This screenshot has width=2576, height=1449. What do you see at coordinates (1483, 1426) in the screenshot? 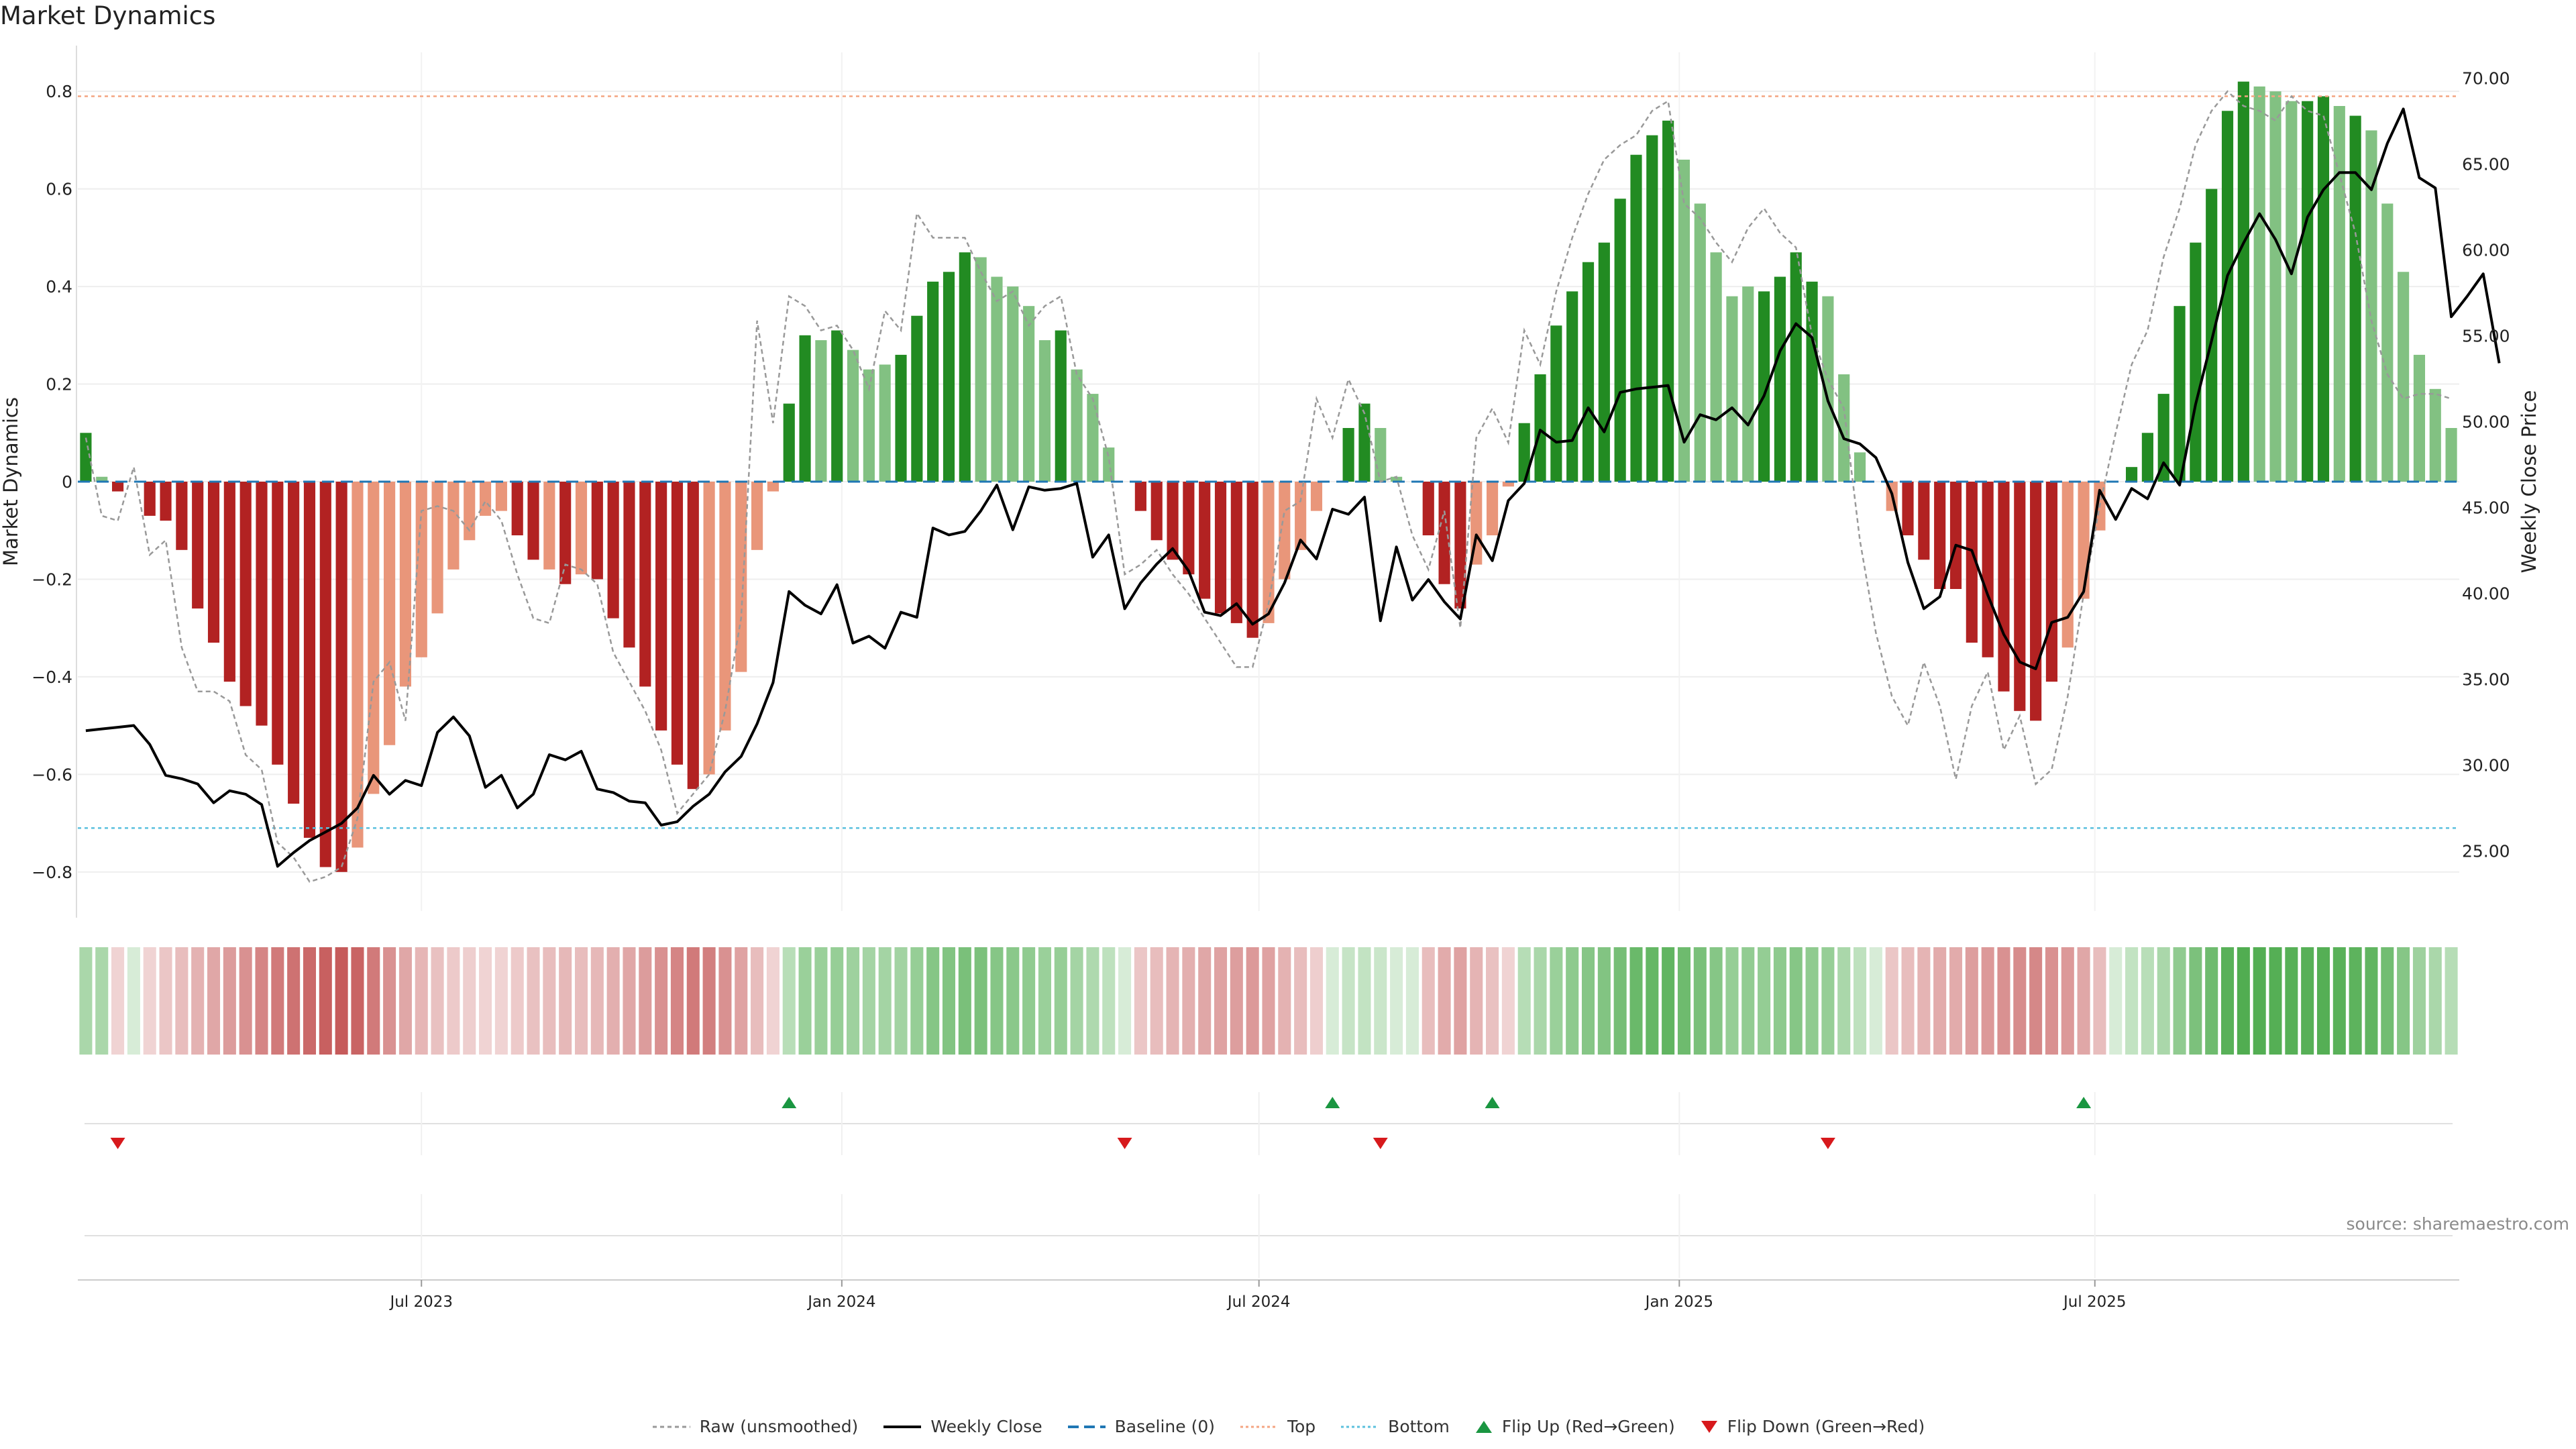
I see `flip-up-icon` at bounding box center [1483, 1426].